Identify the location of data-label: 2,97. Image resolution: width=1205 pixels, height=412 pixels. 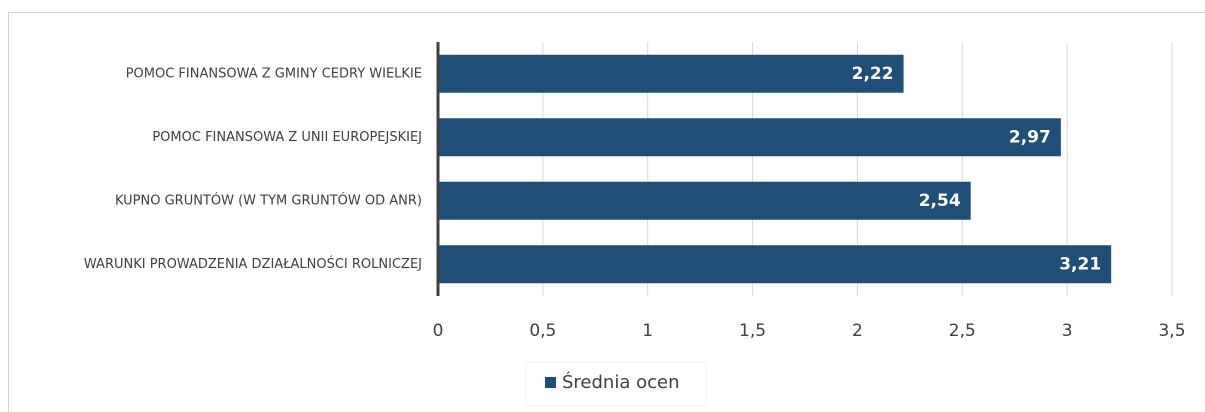
(1030, 137).